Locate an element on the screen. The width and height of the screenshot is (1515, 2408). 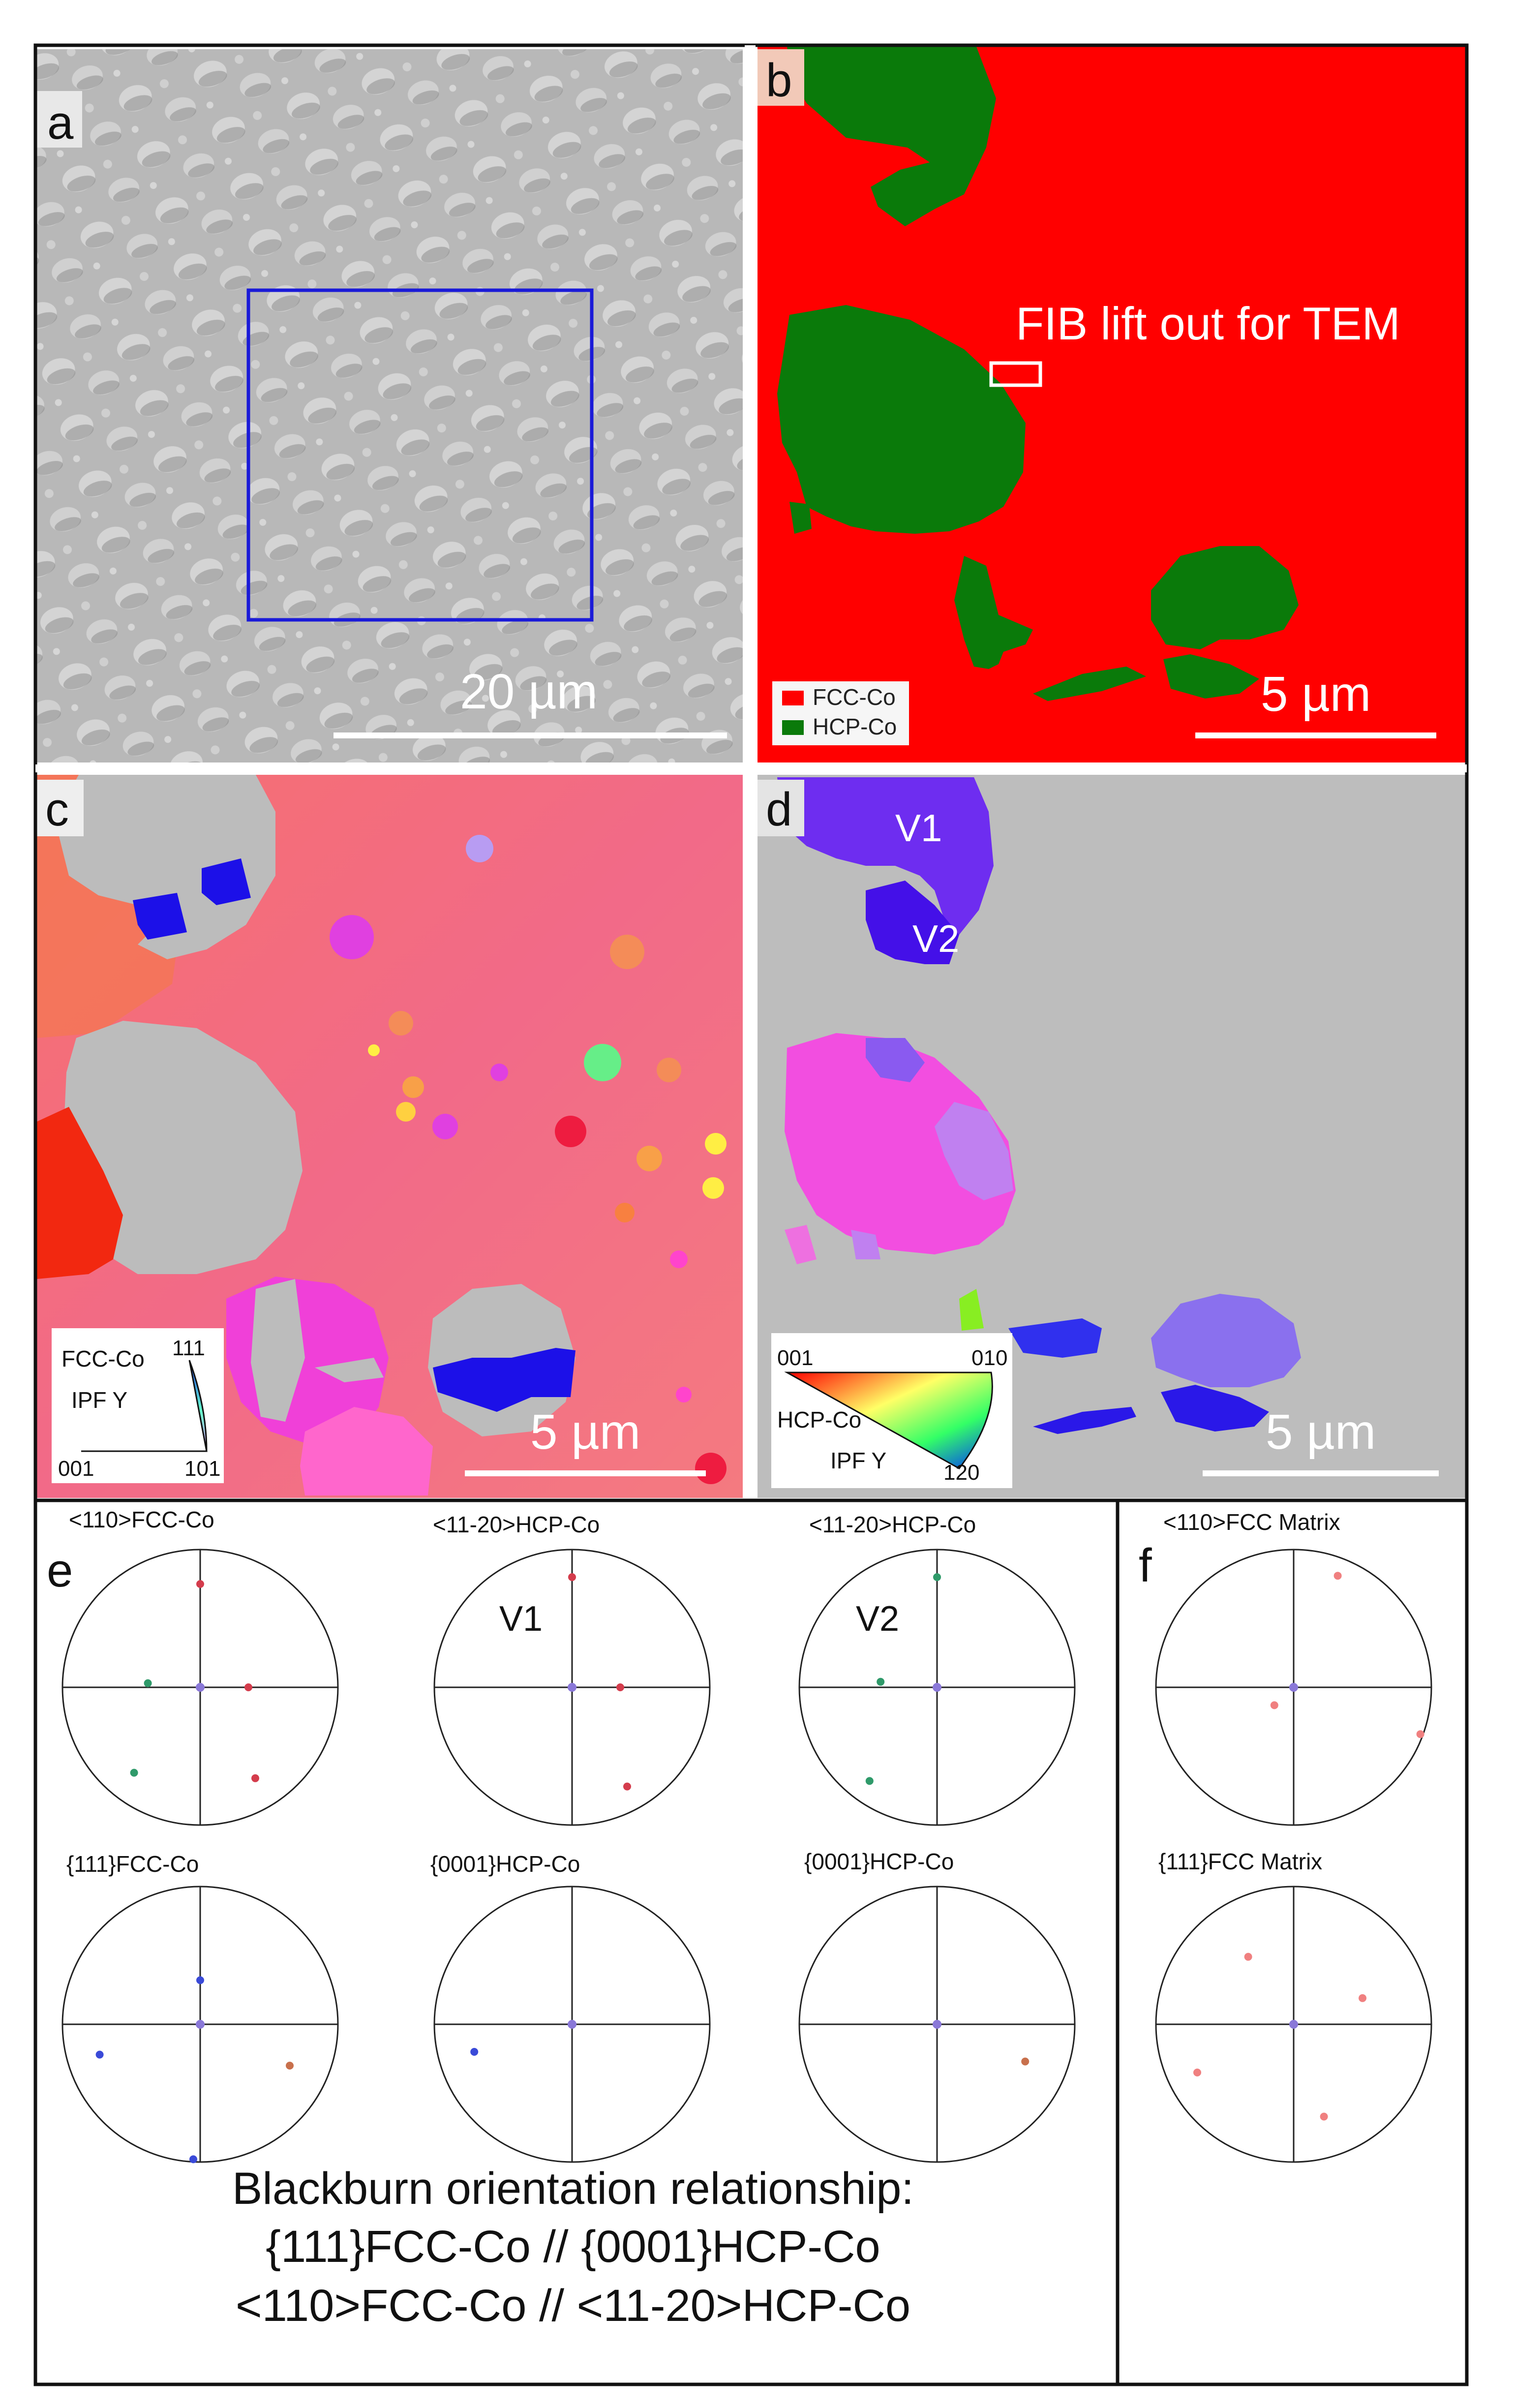
pf-variant-label-v1: V1 is located at coordinates (521, 1619).